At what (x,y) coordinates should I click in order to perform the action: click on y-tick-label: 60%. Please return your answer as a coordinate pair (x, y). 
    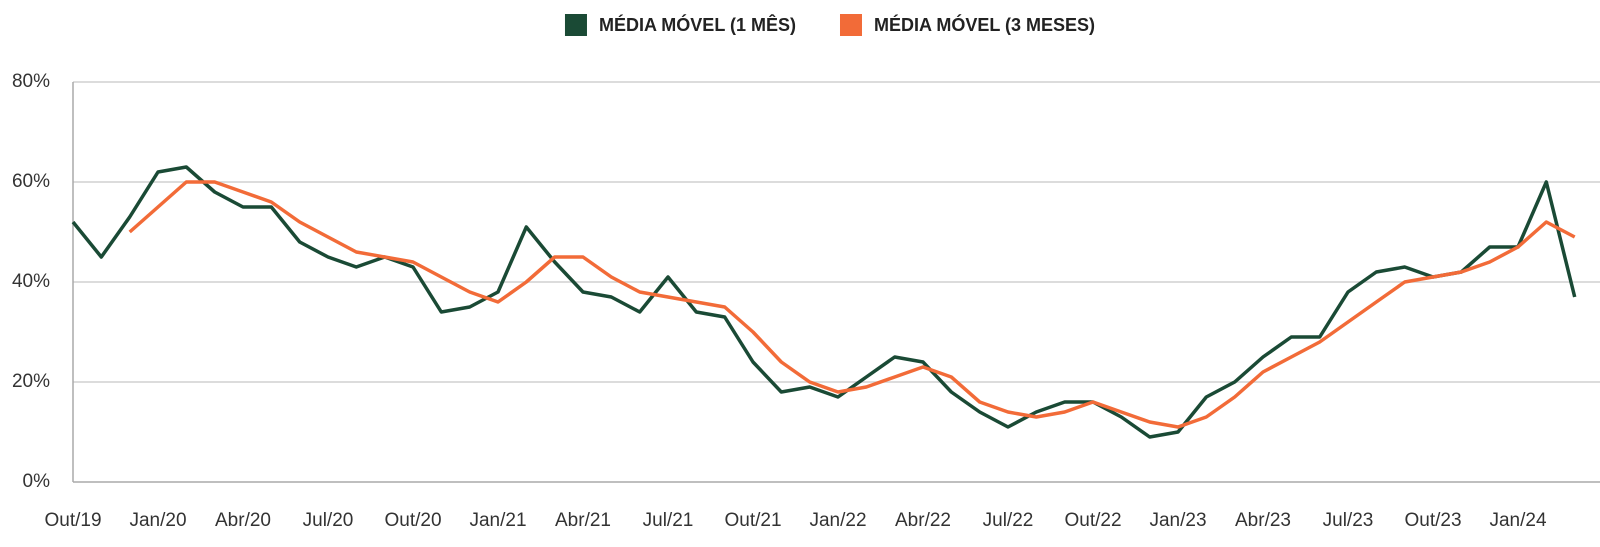
    Looking at the image, I should click on (31, 181).